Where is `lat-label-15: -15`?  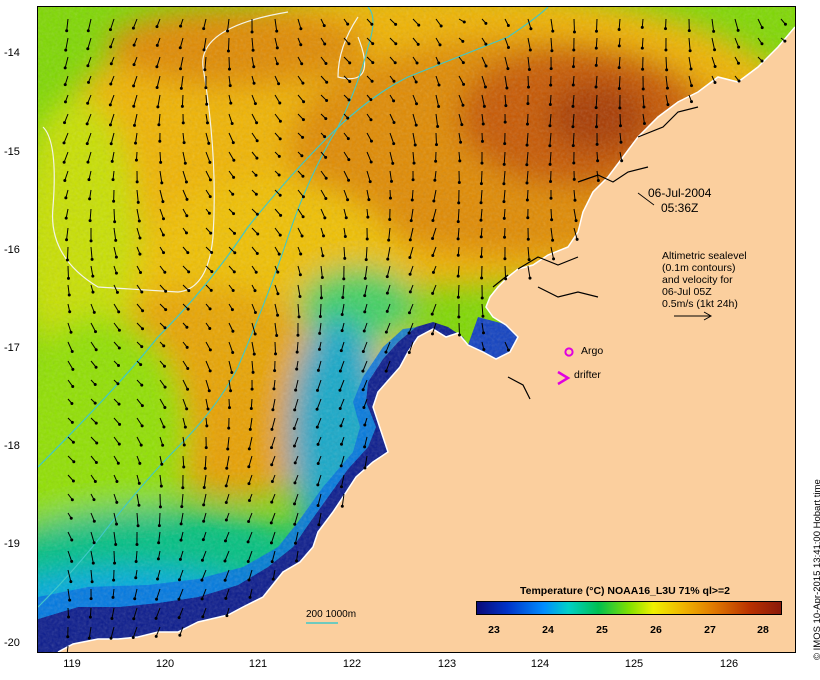
lat-label-15: -15 is located at coordinates (12, 152).